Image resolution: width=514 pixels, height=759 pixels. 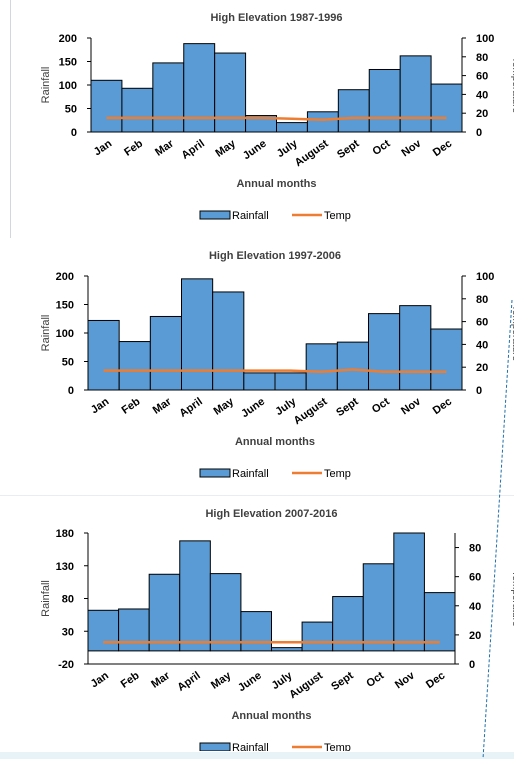 I want to click on x-tick-label: Oct, so click(x=375, y=679).